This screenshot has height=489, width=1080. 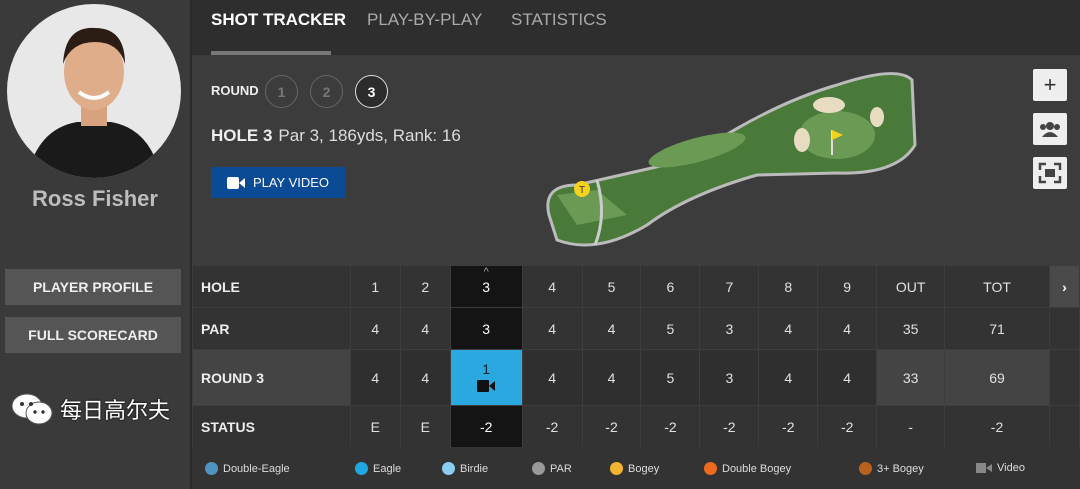 What do you see at coordinates (911, 328) in the screenshot?
I see `par-out: 35` at bounding box center [911, 328].